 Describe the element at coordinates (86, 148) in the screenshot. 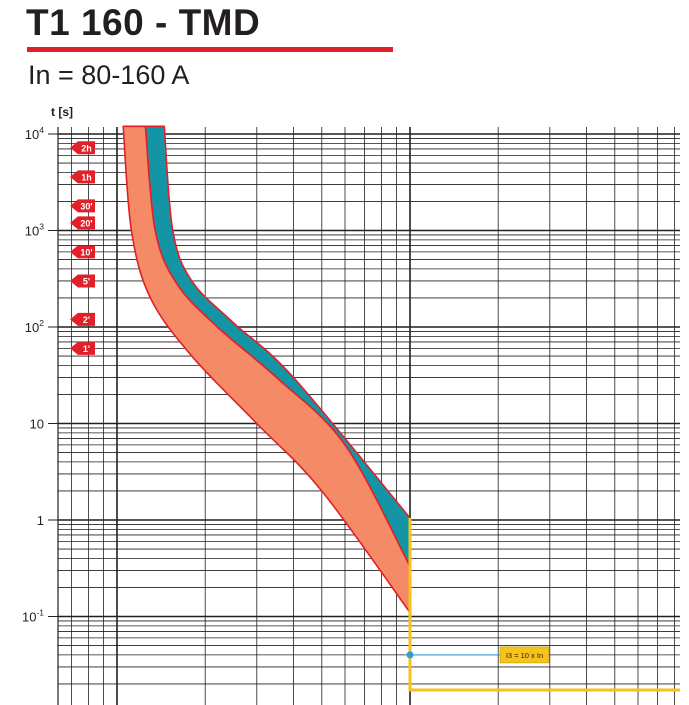

I see `time-tag-label: 2h` at that location.